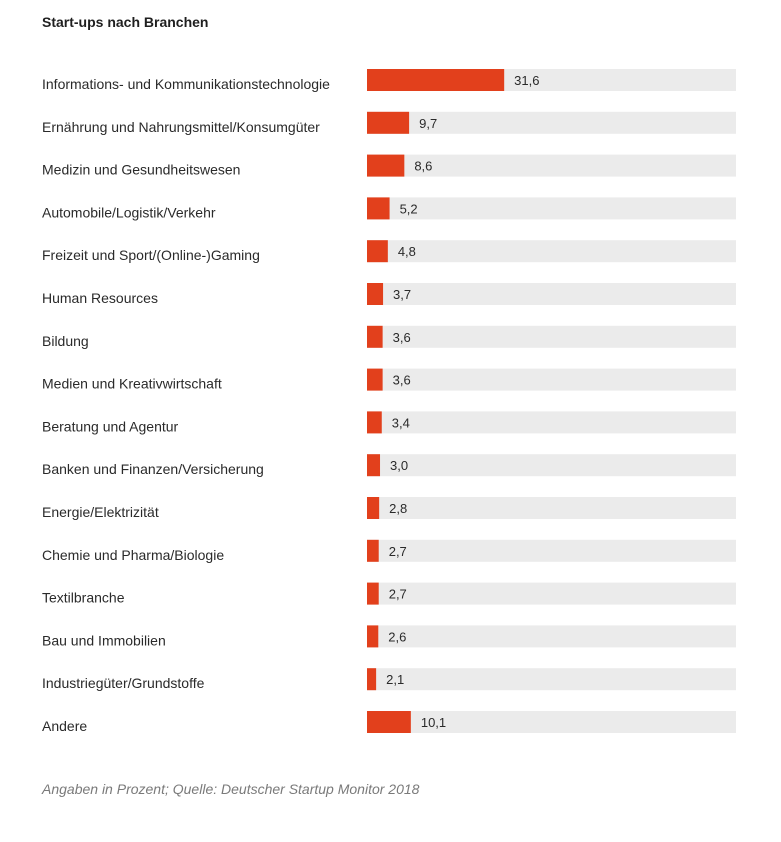 This screenshot has height=842, width=781. Describe the element at coordinates (110, 426) in the screenshot. I see `category-label: Beratung und Agentur` at that location.